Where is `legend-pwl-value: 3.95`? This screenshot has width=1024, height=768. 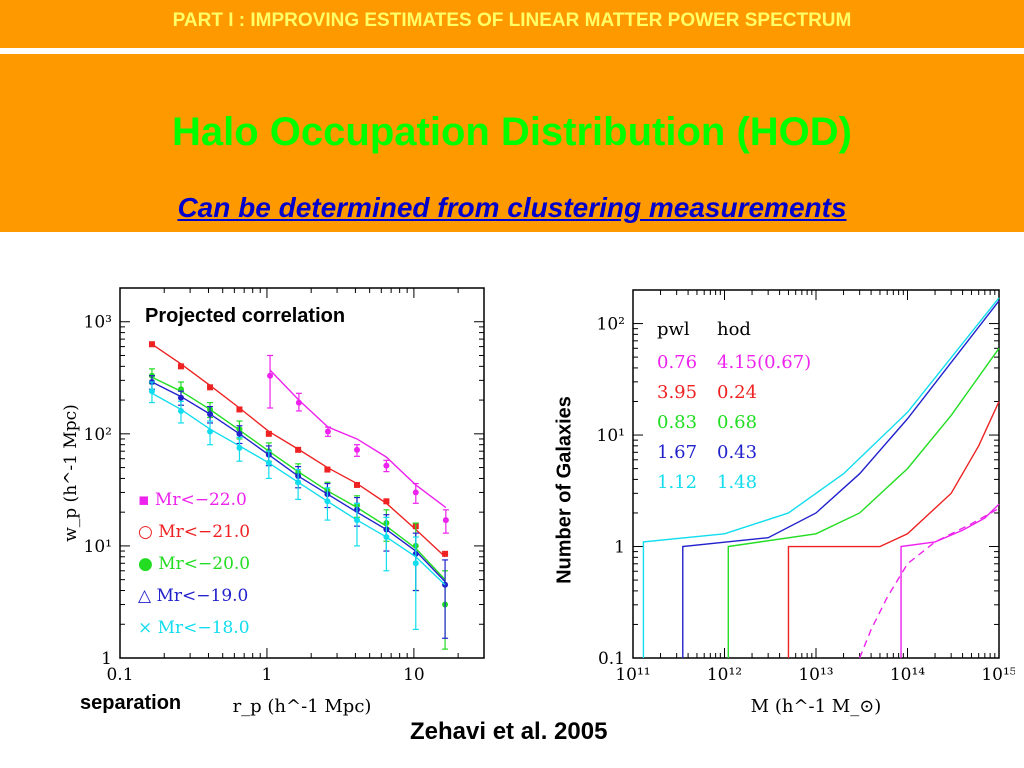 legend-pwl-value: 3.95 is located at coordinates (677, 392).